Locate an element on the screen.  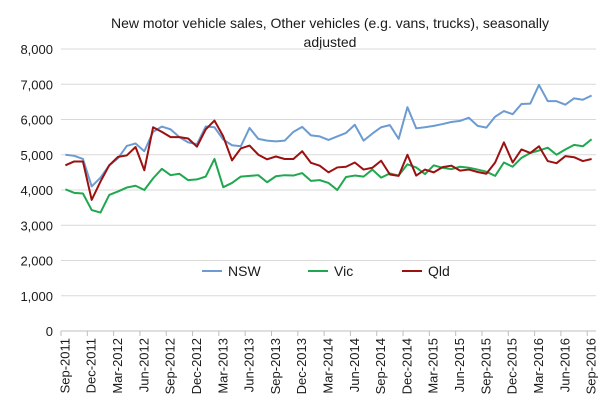
y-tick-label: 4,000 is located at coordinates (36, 190).